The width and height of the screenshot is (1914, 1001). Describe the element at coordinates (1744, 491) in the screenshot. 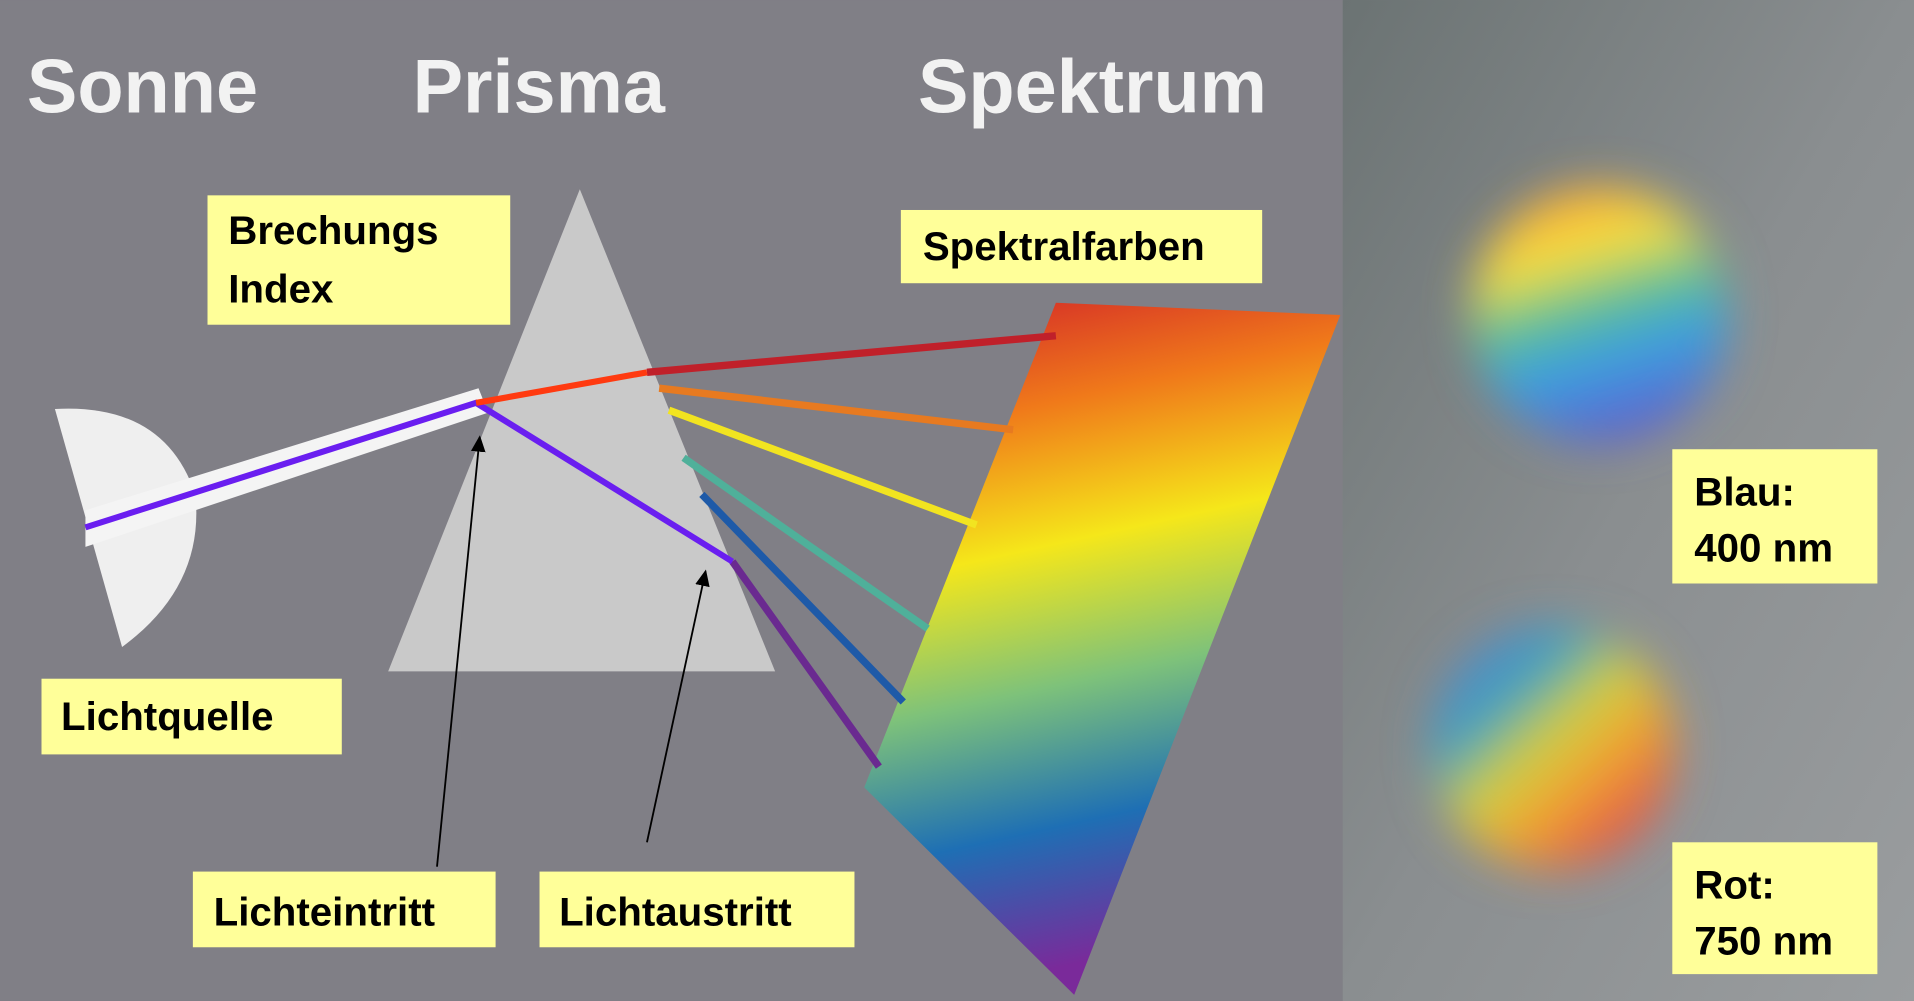

I see `label: Blau:` at that location.